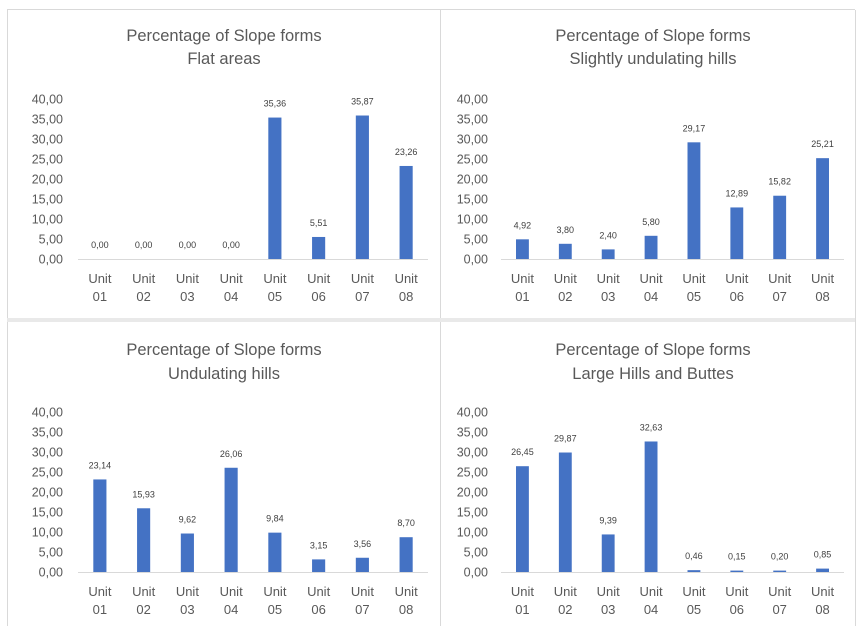 Image resolution: width=856 pixels, height=626 pixels. What do you see at coordinates (651, 222) in the screenshot?
I see `data-label: 5,80` at bounding box center [651, 222].